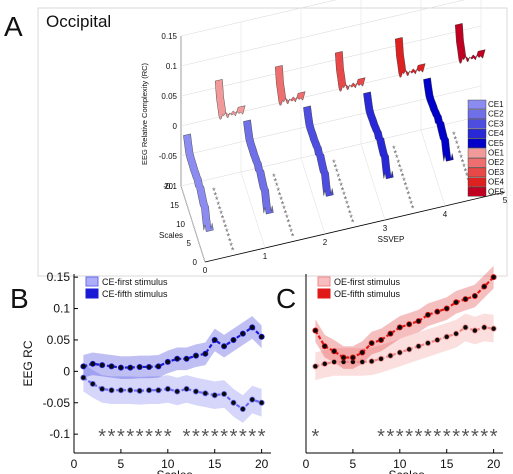 The width and height of the screenshot is (513, 474). What do you see at coordinates (367, 294) in the screenshot?
I see `legend-label: OE-fifth stimulus` at bounding box center [367, 294].